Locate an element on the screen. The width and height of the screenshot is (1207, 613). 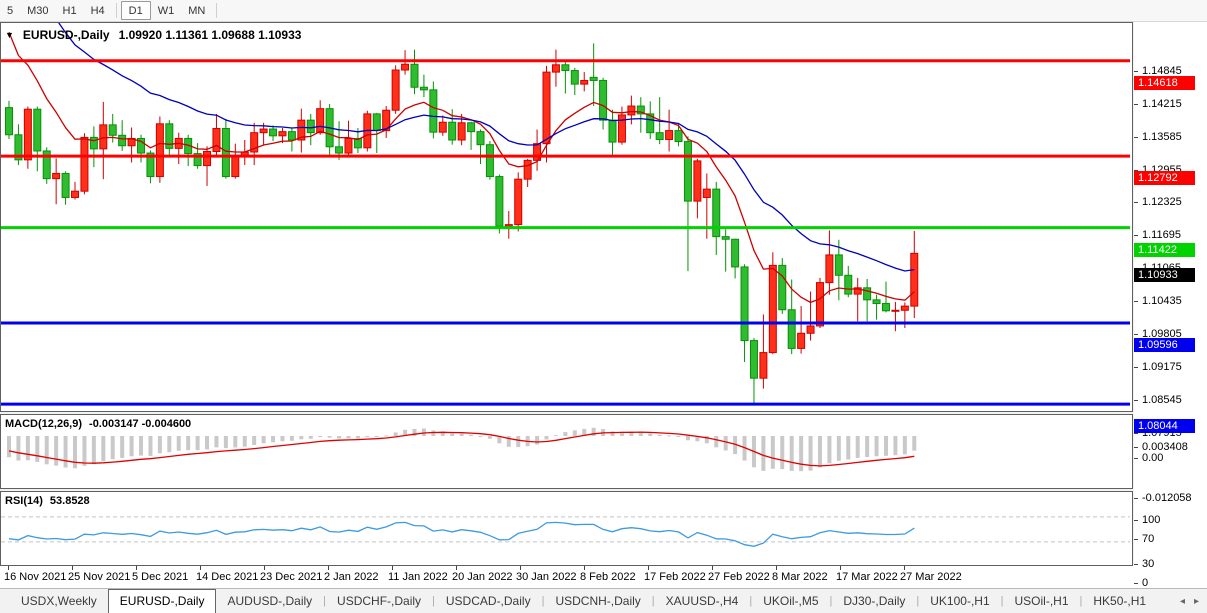
macd-canvas is located at coordinates (565, 450).